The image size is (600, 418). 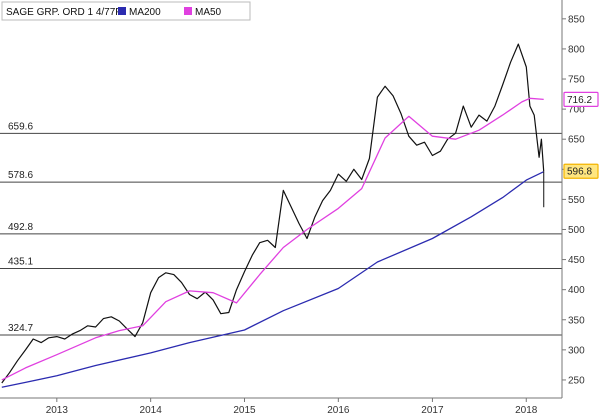 What do you see at coordinates (576, 290) in the screenshot?
I see `y-tick-label: 400` at bounding box center [576, 290].